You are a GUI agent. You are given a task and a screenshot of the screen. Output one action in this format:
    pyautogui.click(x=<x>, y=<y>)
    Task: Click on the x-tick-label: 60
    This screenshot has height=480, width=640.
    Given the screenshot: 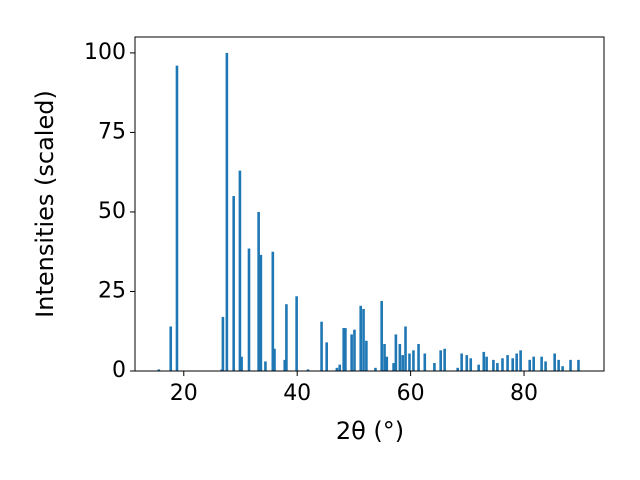 What is the action you would take?
    pyautogui.click(x=411, y=393)
    